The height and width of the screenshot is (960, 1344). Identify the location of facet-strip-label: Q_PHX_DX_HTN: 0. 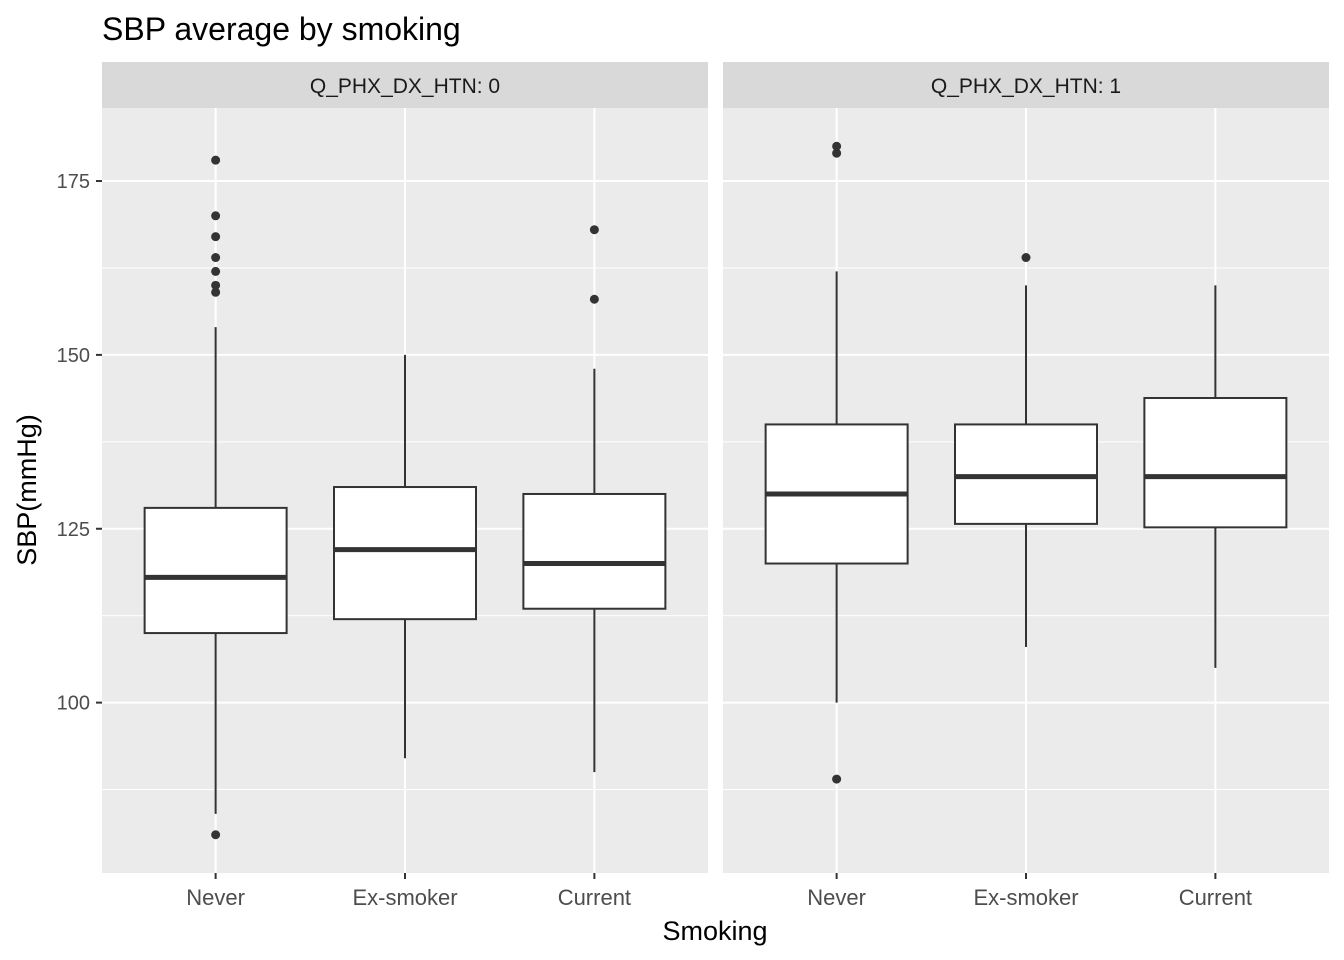
(405, 86).